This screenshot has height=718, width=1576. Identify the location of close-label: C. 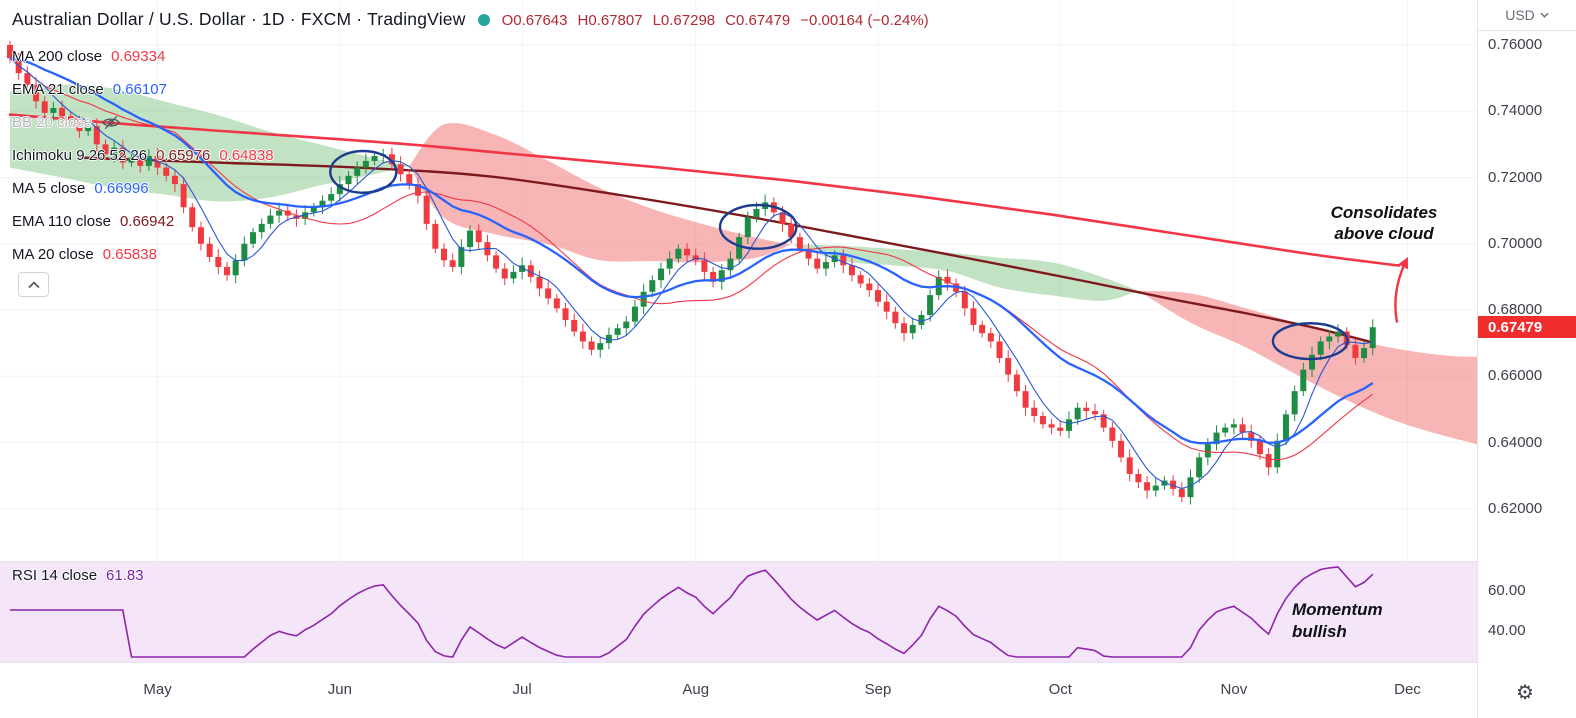
(730, 20).